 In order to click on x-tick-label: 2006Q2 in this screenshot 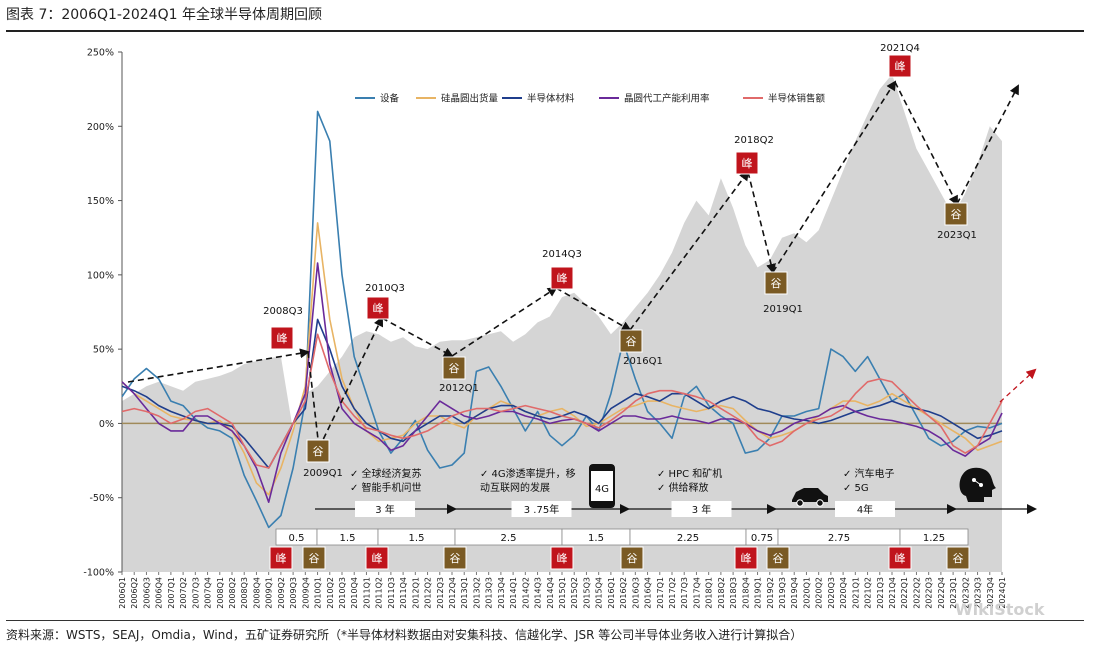, I will do `click(134, 593)`.